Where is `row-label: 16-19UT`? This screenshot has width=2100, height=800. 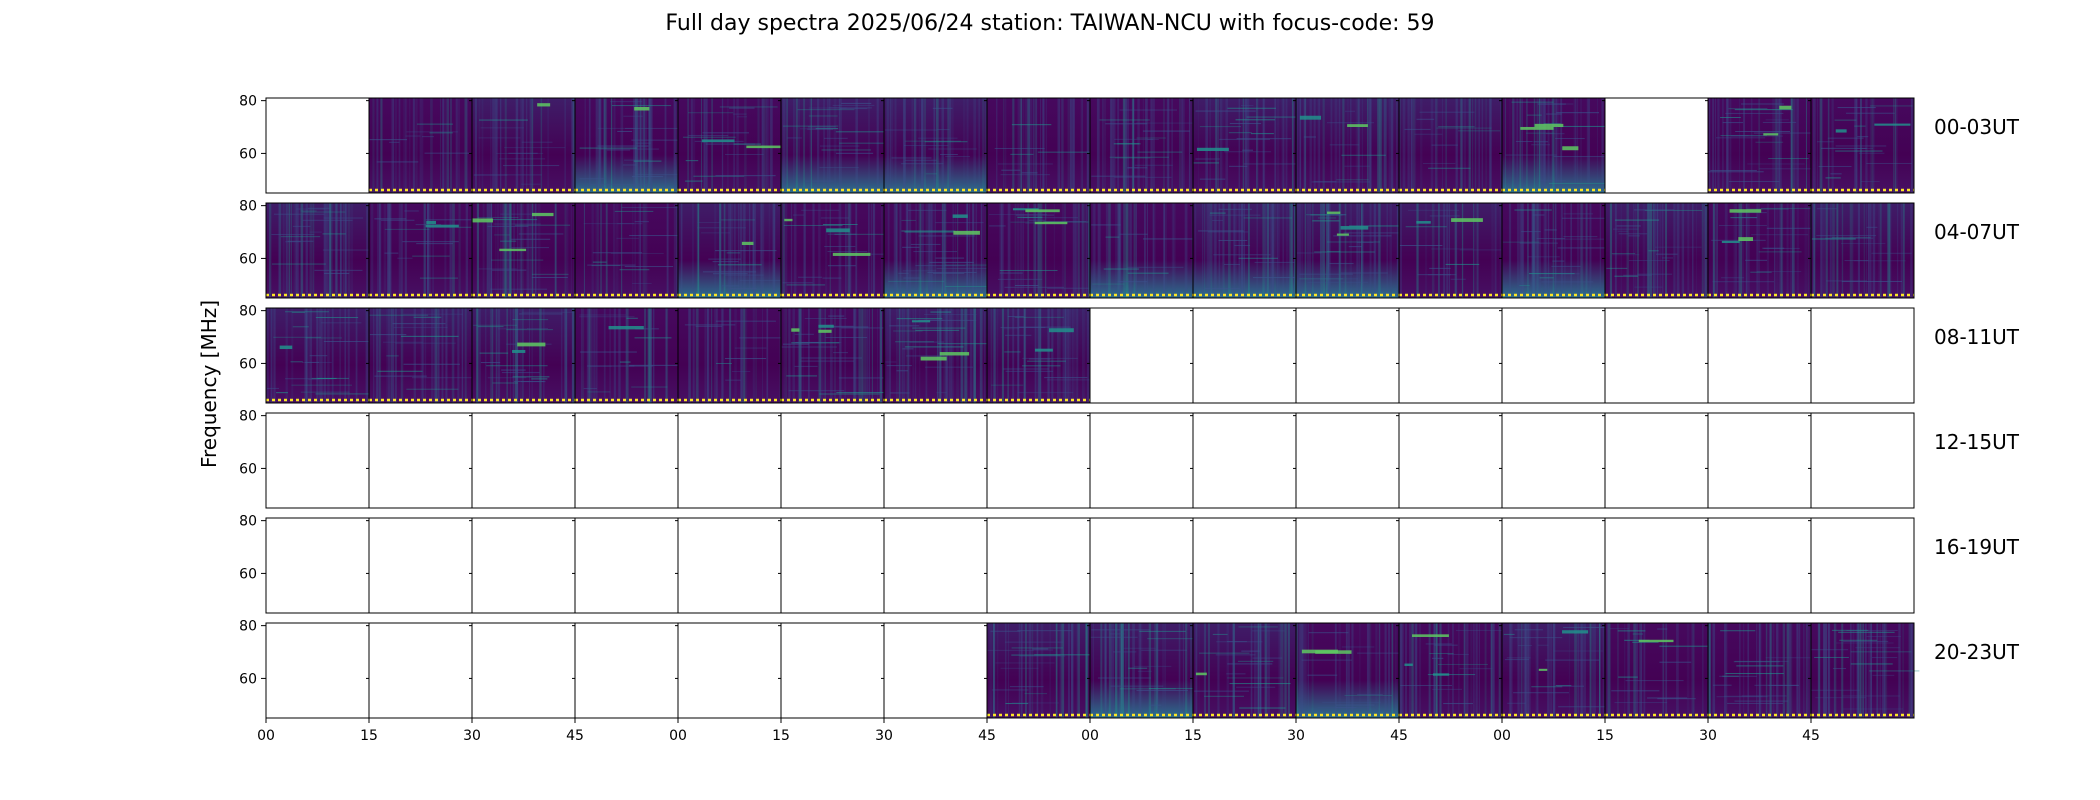
row-label: 16-19UT is located at coordinates (1977, 547).